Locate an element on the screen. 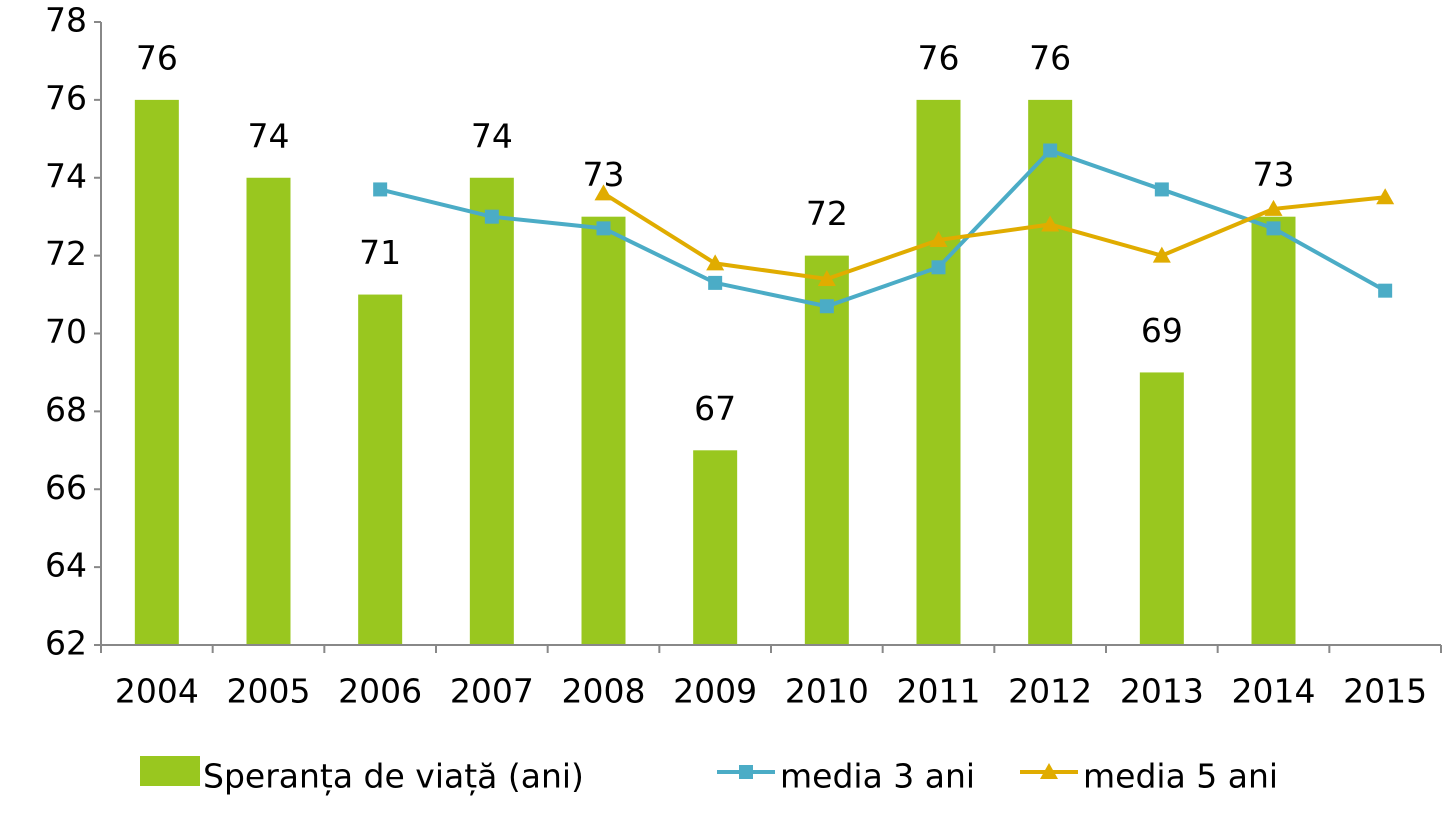 This screenshot has height=816, width=1454. y-tick-label: 74 is located at coordinates (66, 175).